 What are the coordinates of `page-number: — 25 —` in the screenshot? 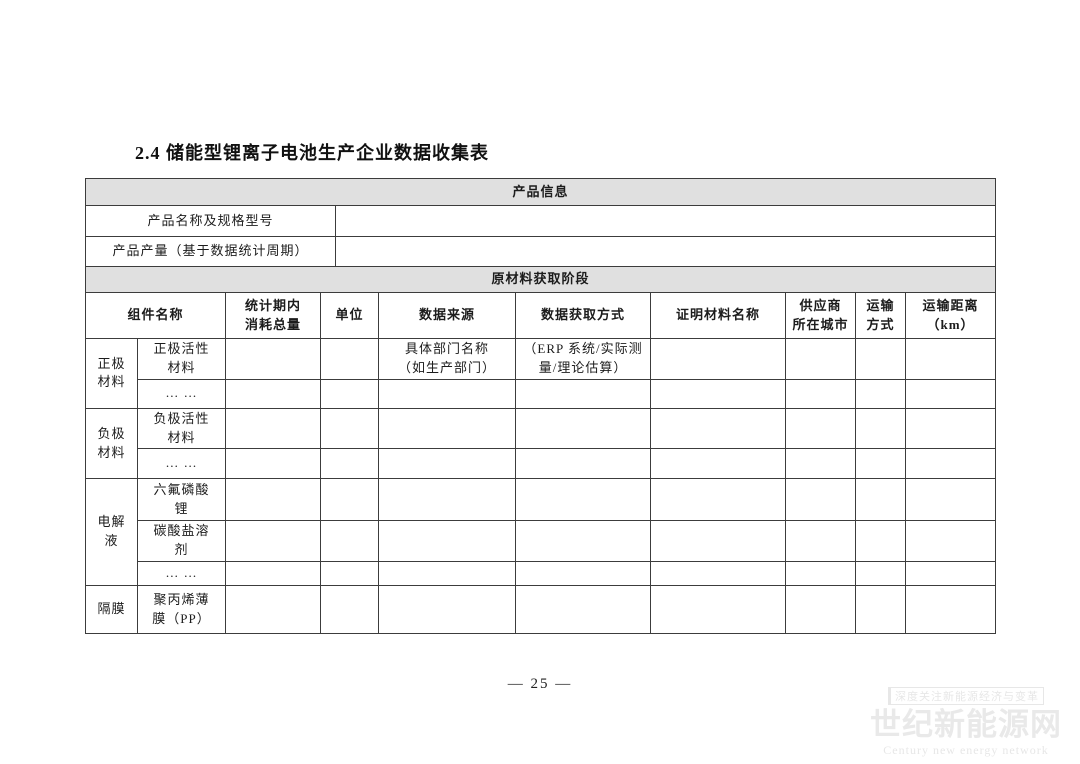 It's located at (540, 684).